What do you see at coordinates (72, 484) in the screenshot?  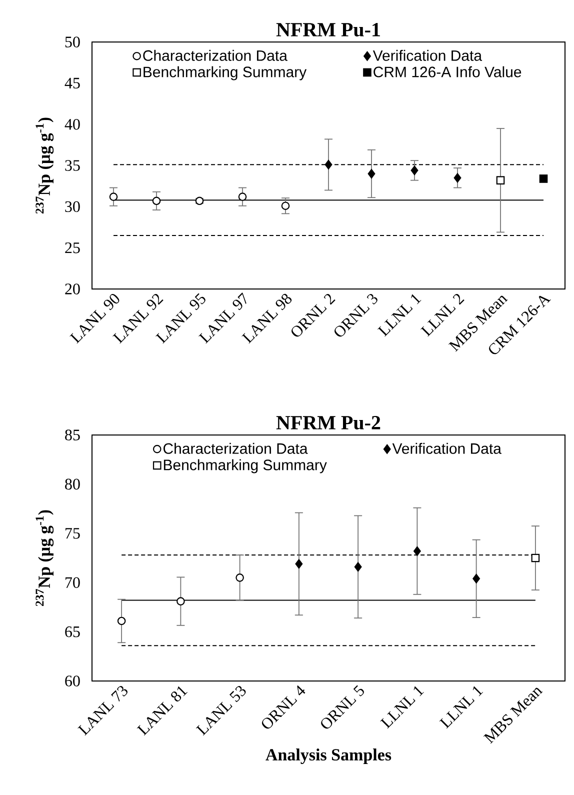 I see `y-tick-label: 80` at bounding box center [72, 484].